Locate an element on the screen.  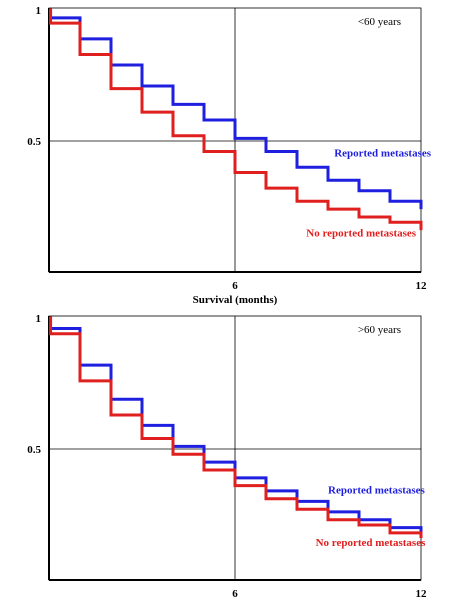
age-group-annotation: >60 years is located at coordinates (379, 330).